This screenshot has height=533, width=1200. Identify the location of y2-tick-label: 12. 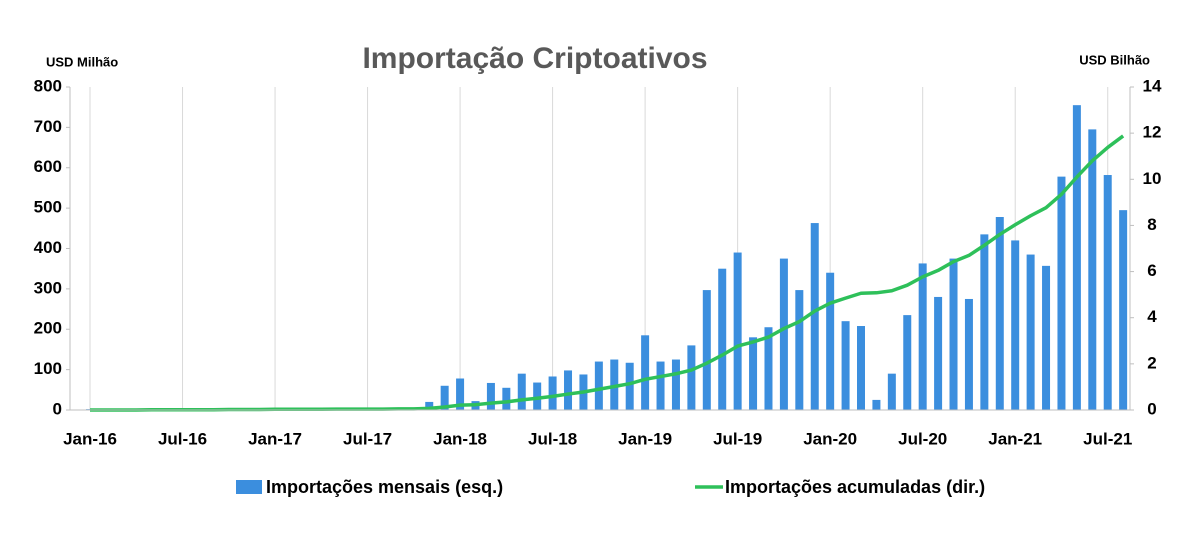
(1152, 132).